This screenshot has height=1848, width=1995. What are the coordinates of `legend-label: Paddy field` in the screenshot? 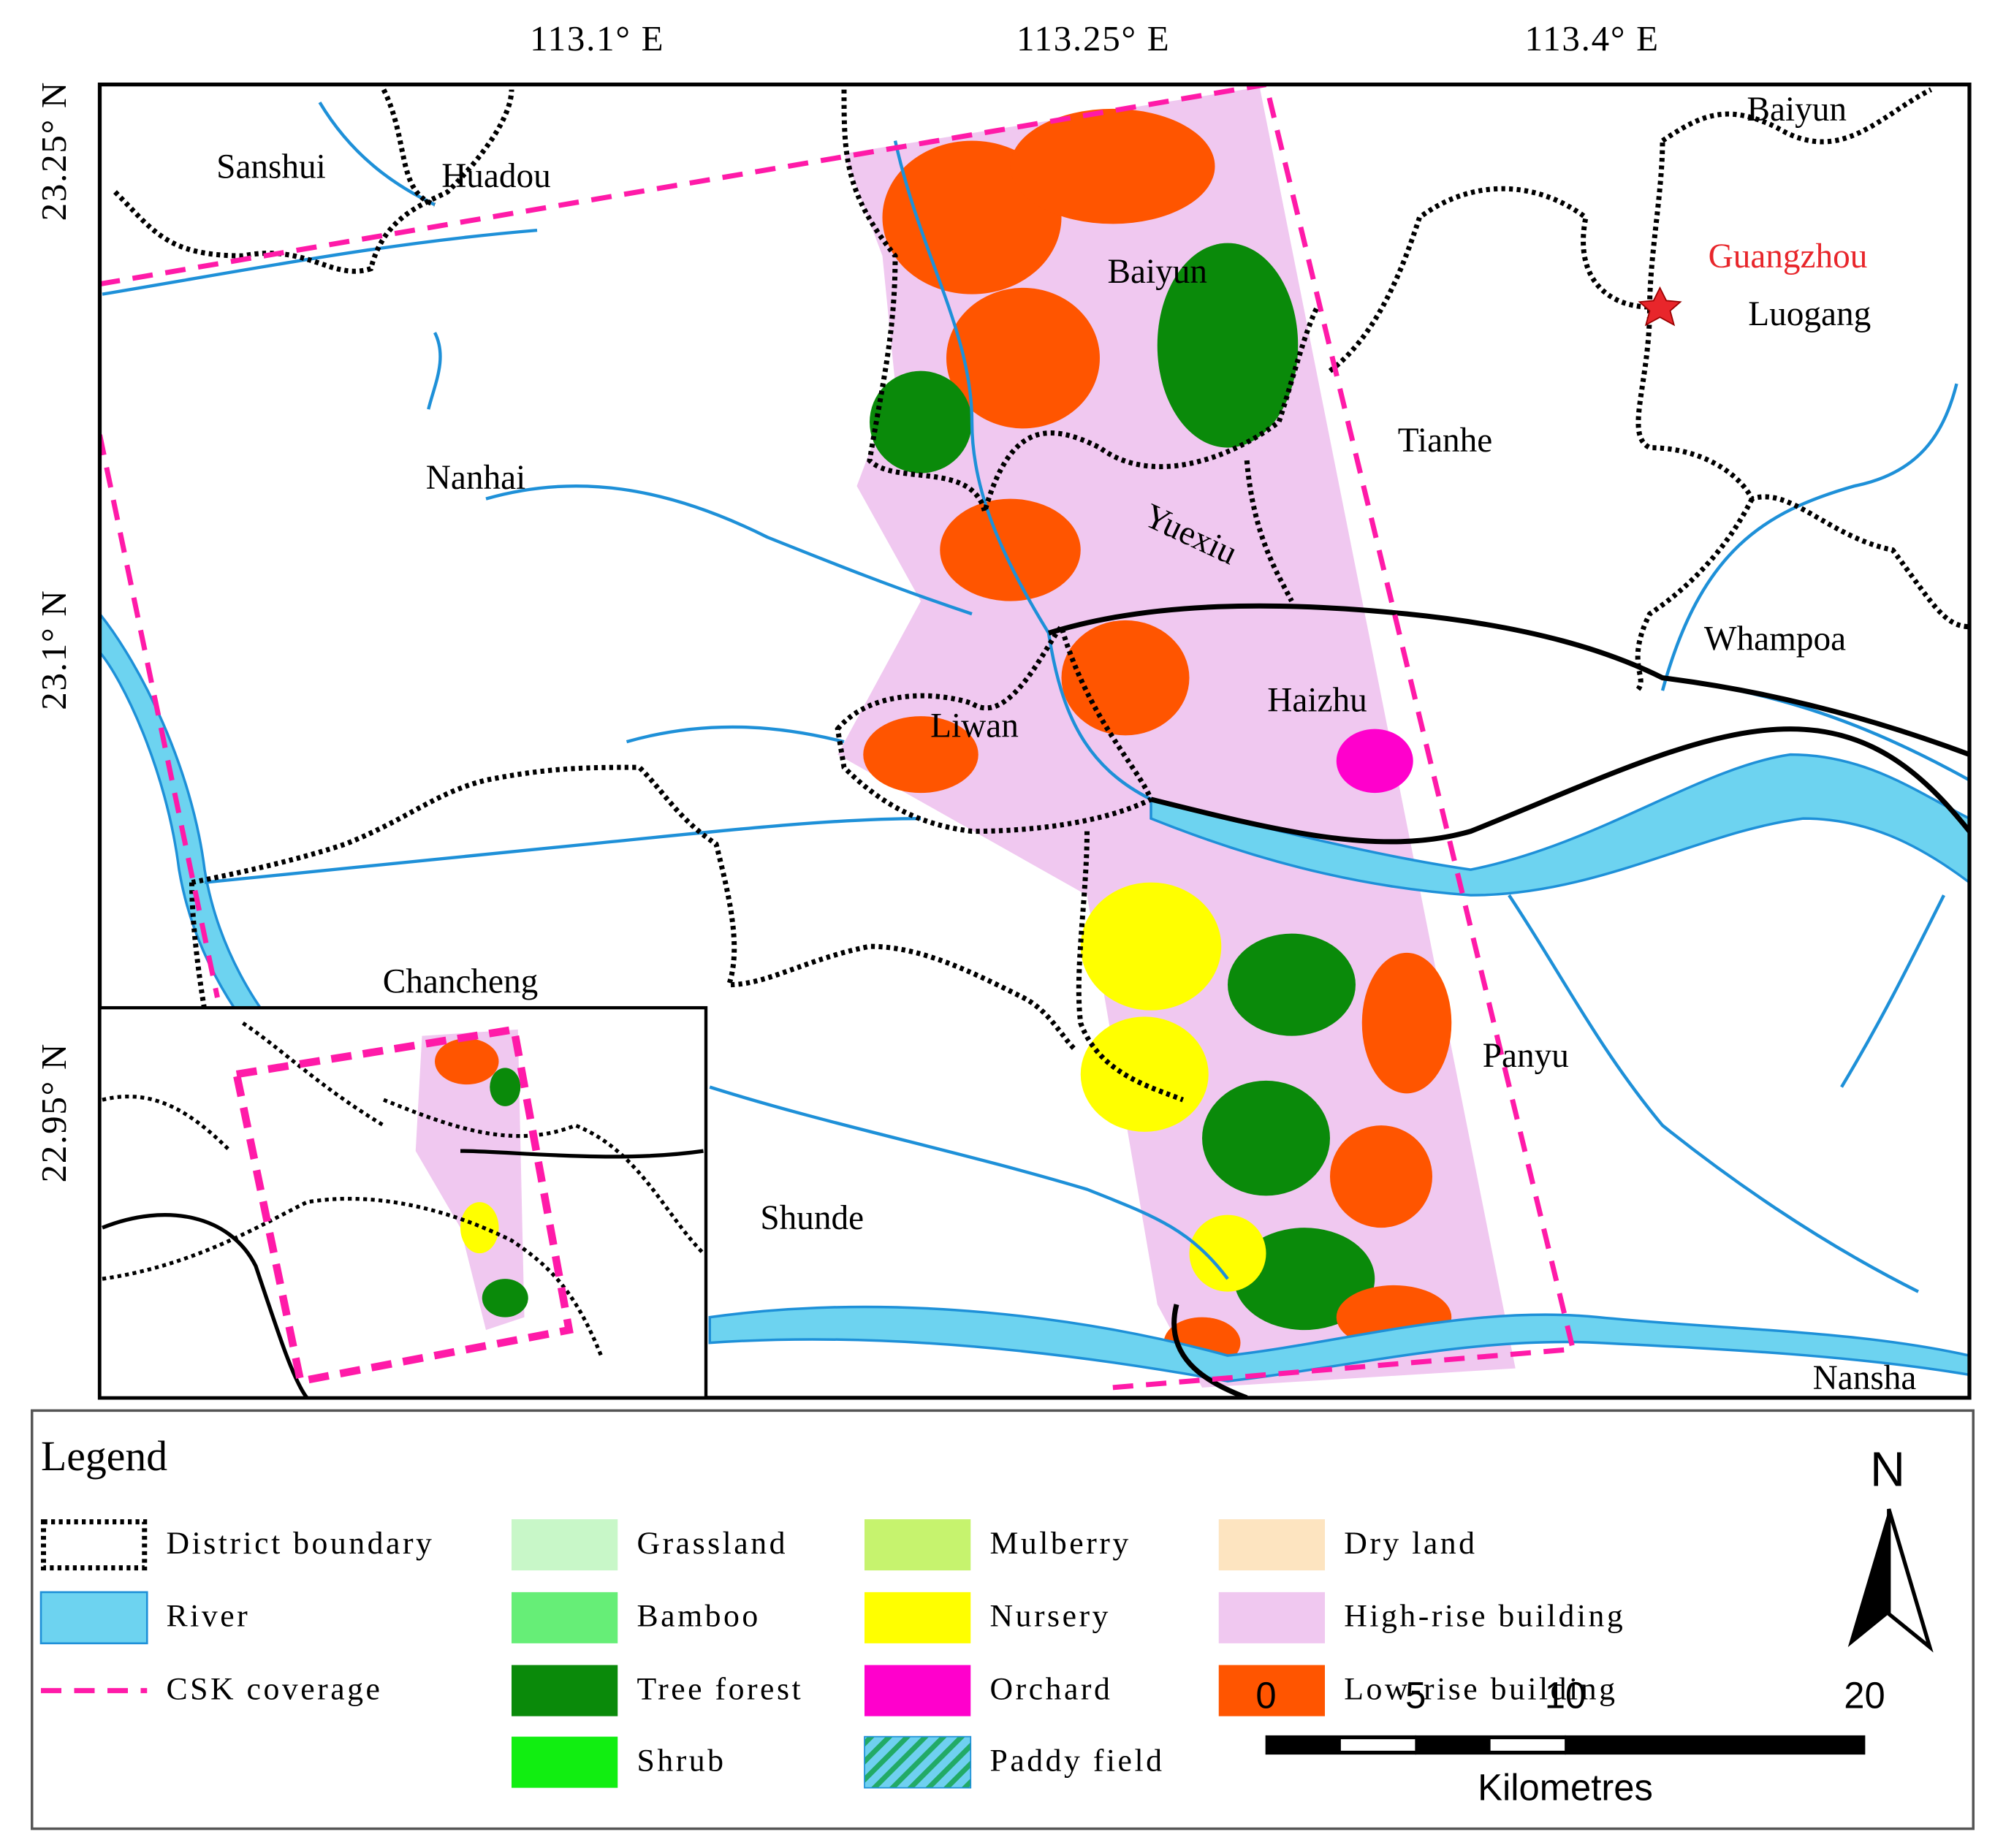 It's located at (1077, 1760).